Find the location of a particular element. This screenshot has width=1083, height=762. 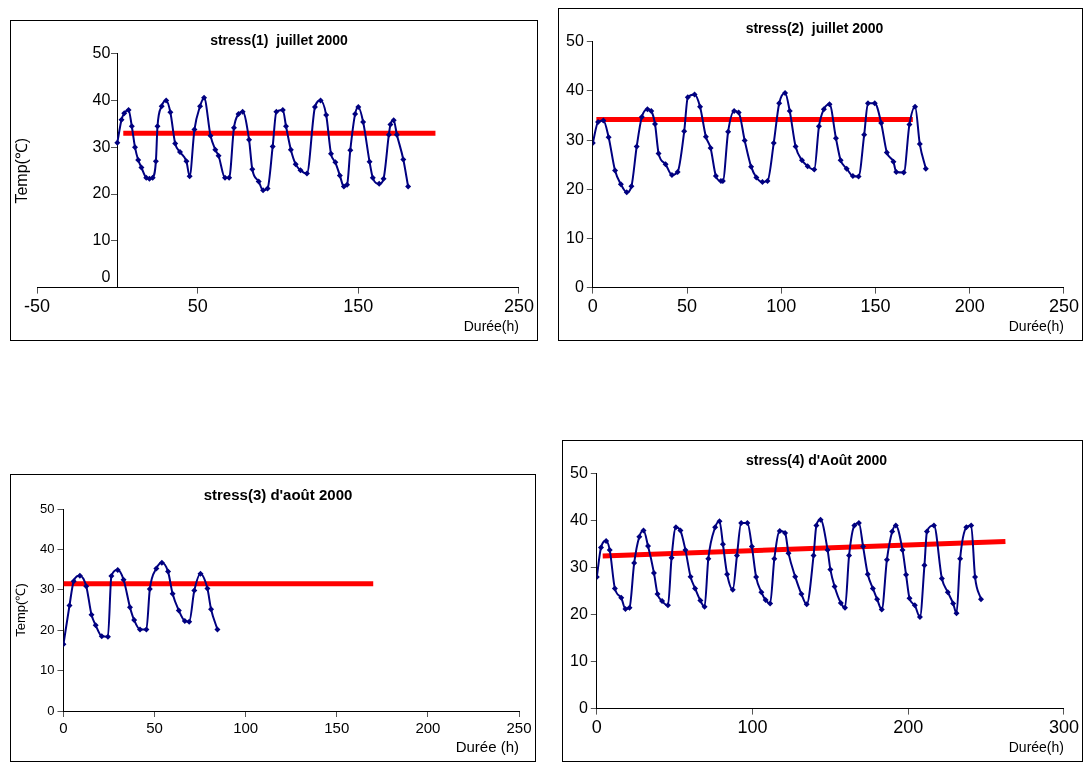

chart-title: stress(3) d'août 2000 is located at coordinates (278, 495).